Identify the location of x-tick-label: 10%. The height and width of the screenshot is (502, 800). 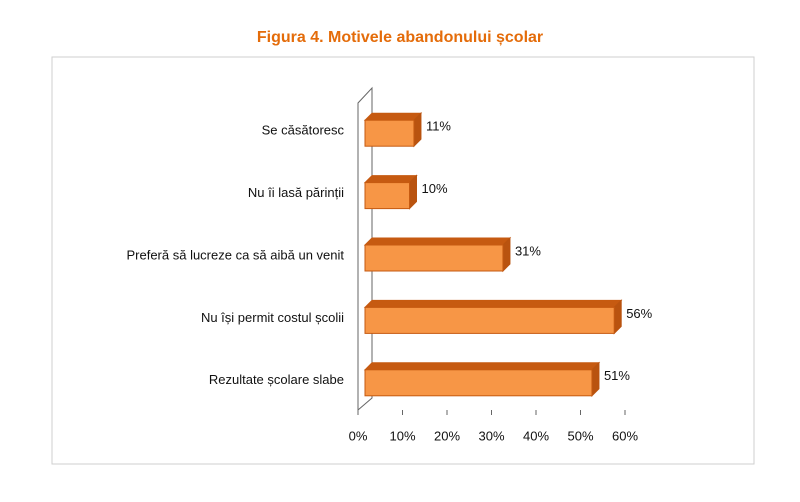
(402, 435).